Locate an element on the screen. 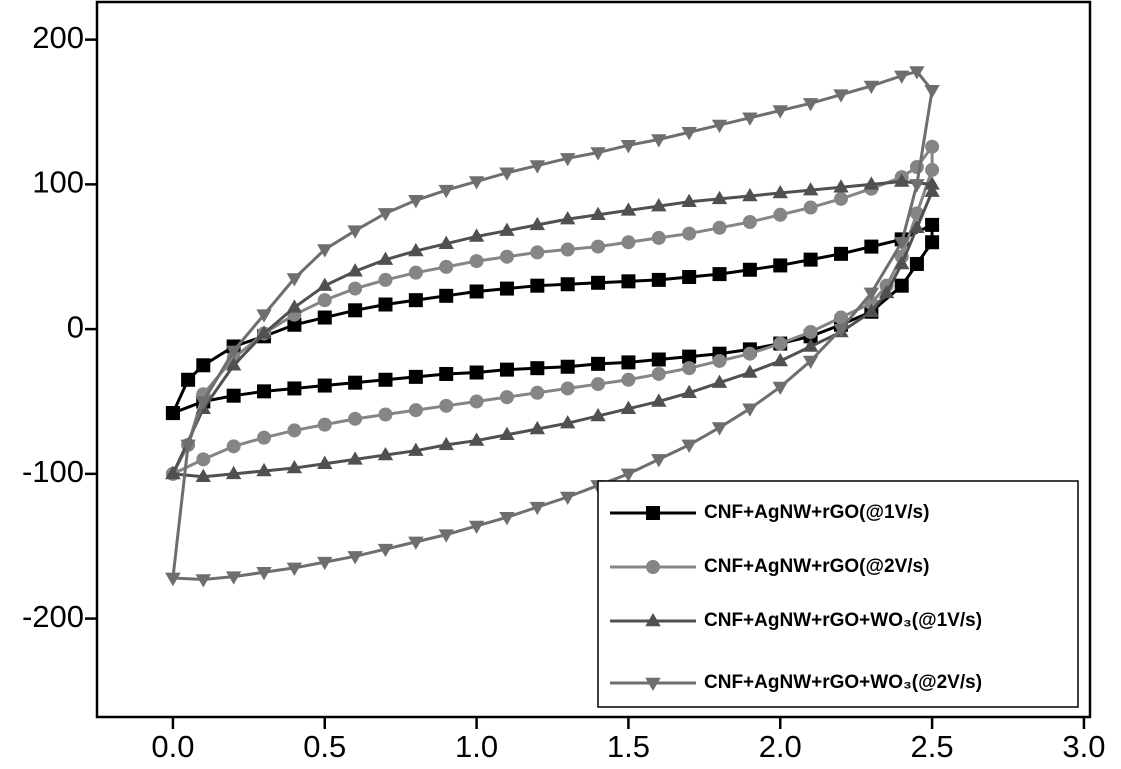  legend-marker is located at coordinates (653, 513).